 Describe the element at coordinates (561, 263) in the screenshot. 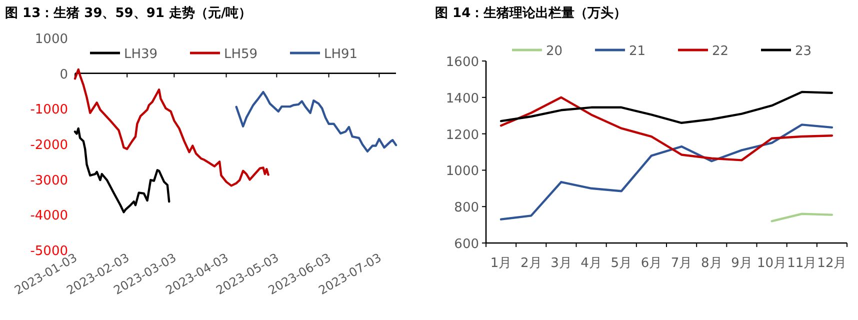

I see `x-tick-label: 3月` at that location.